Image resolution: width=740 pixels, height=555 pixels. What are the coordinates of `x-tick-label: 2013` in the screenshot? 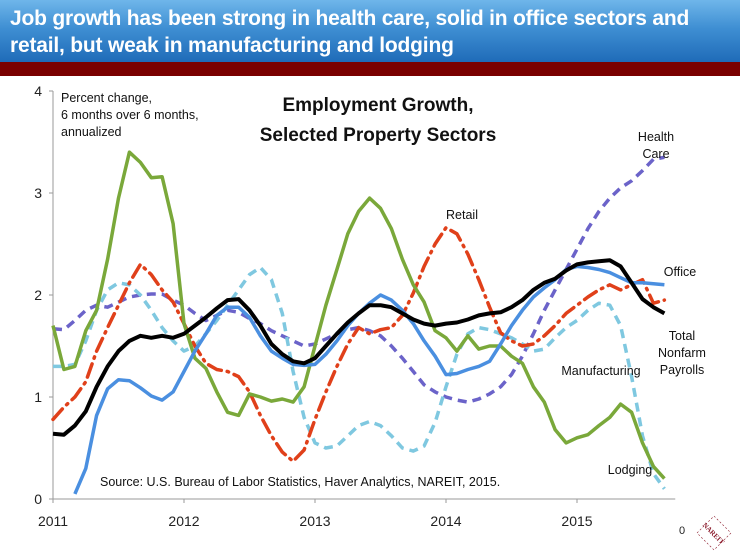 It's located at (314, 521).